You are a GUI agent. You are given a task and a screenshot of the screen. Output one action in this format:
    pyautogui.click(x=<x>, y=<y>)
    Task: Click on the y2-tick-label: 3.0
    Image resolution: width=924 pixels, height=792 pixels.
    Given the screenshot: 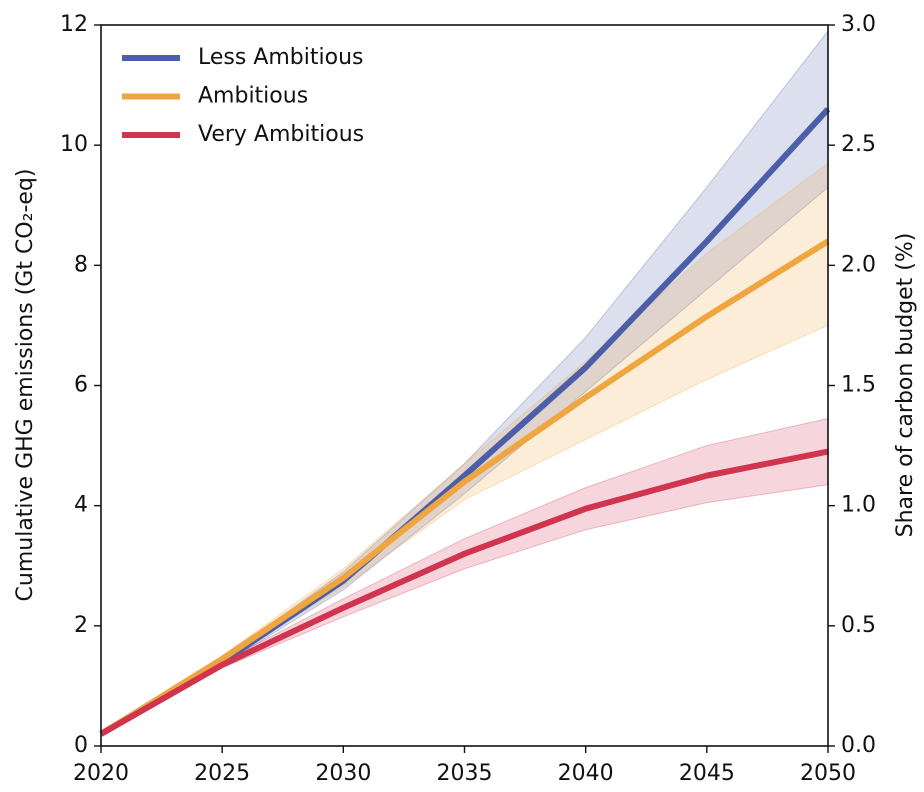 What is the action you would take?
    pyautogui.click(x=858, y=24)
    